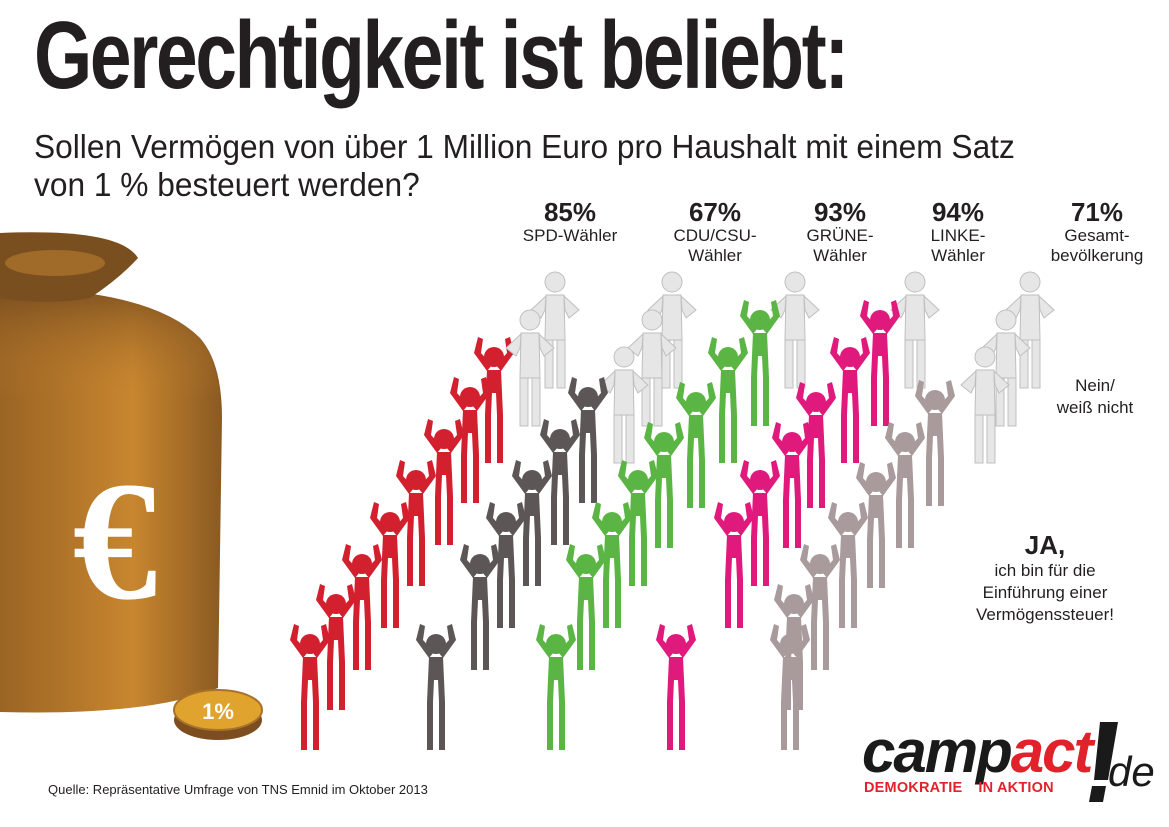  Describe the element at coordinates (227, 184) in the screenshot. I see `survey-question-line-2: von 1 % besteuert werden?` at that location.